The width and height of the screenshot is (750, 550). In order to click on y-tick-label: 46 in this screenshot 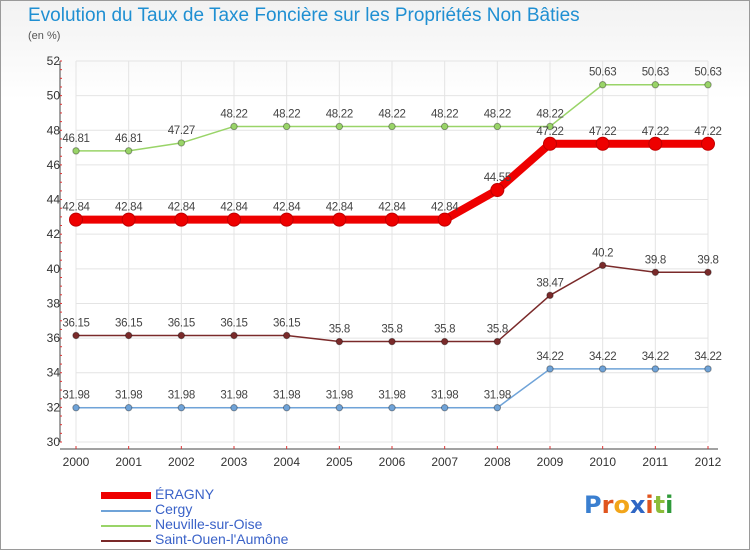, I will do `click(54, 165)`.